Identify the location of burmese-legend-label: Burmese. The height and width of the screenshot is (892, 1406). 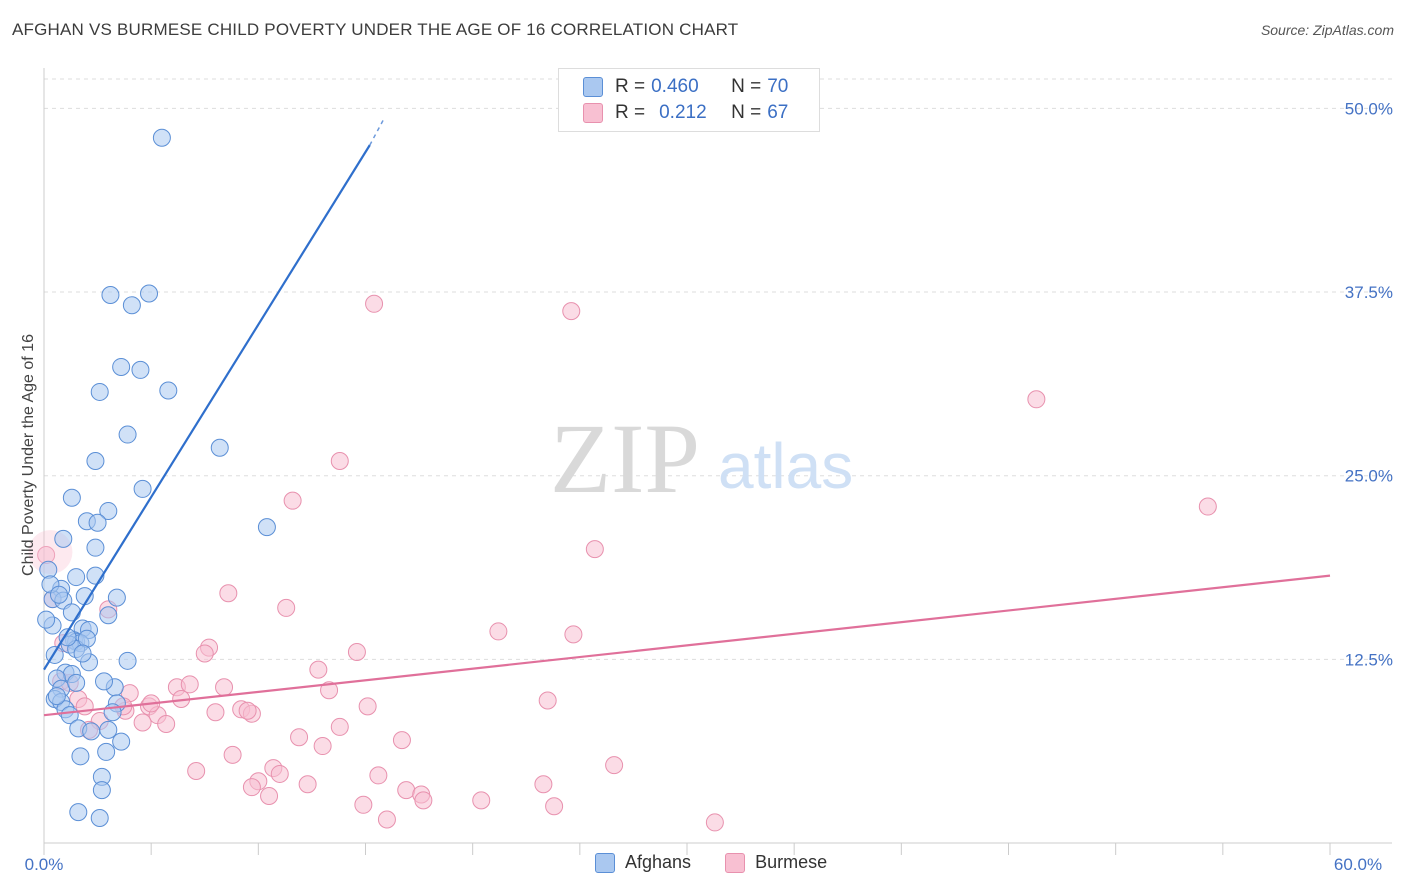
(791, 862).